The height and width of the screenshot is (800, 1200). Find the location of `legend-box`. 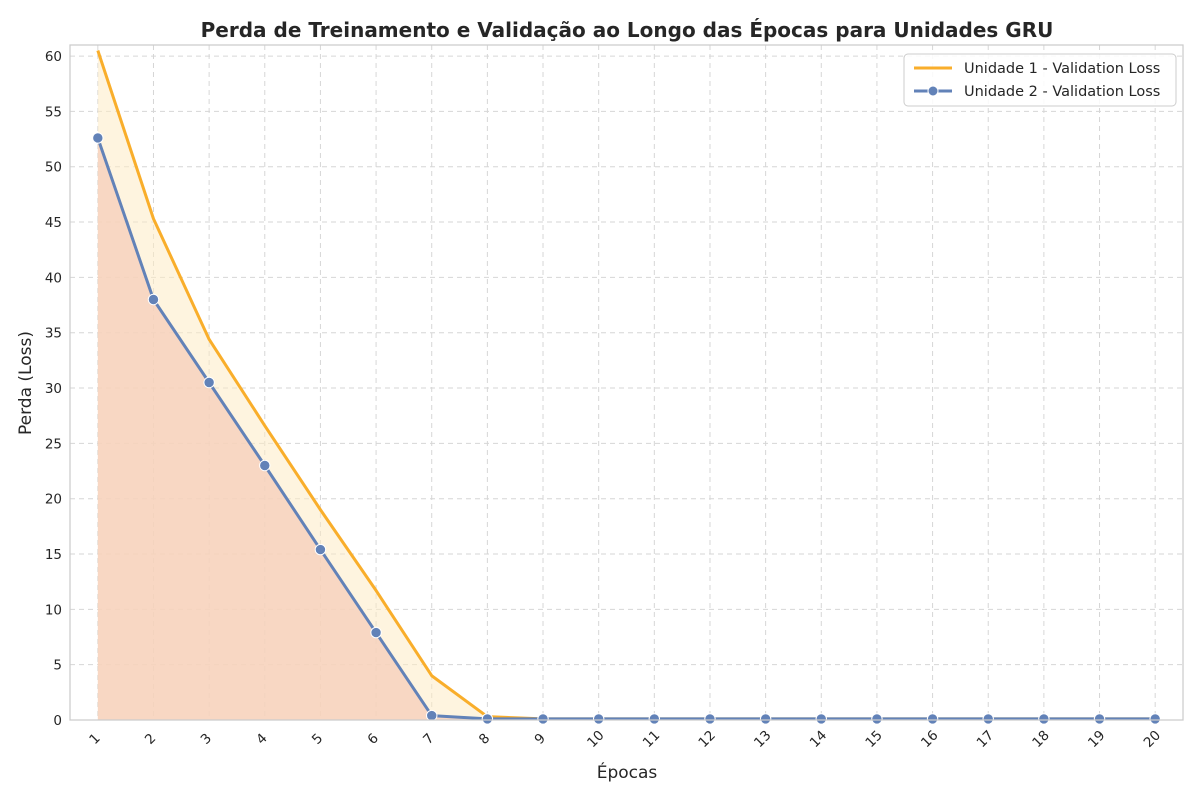

legend-box is located at coordinates (1040, 80).